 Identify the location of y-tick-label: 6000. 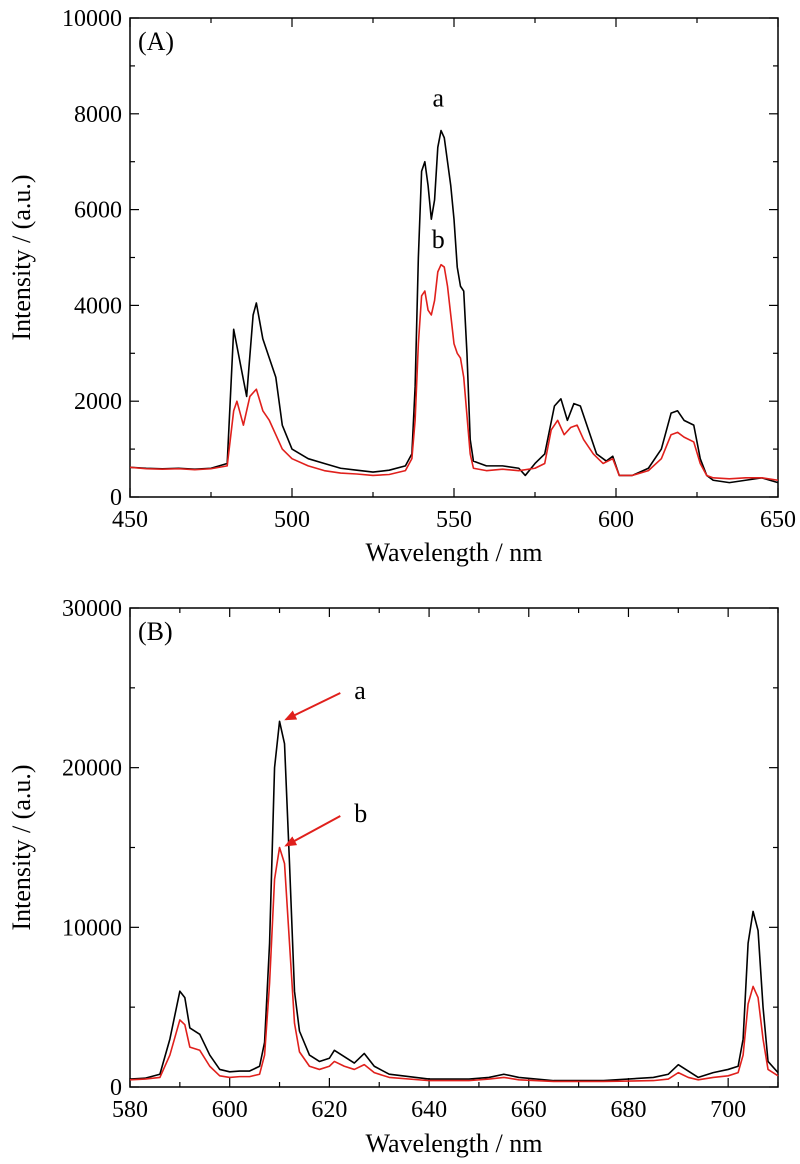
(98, 211).